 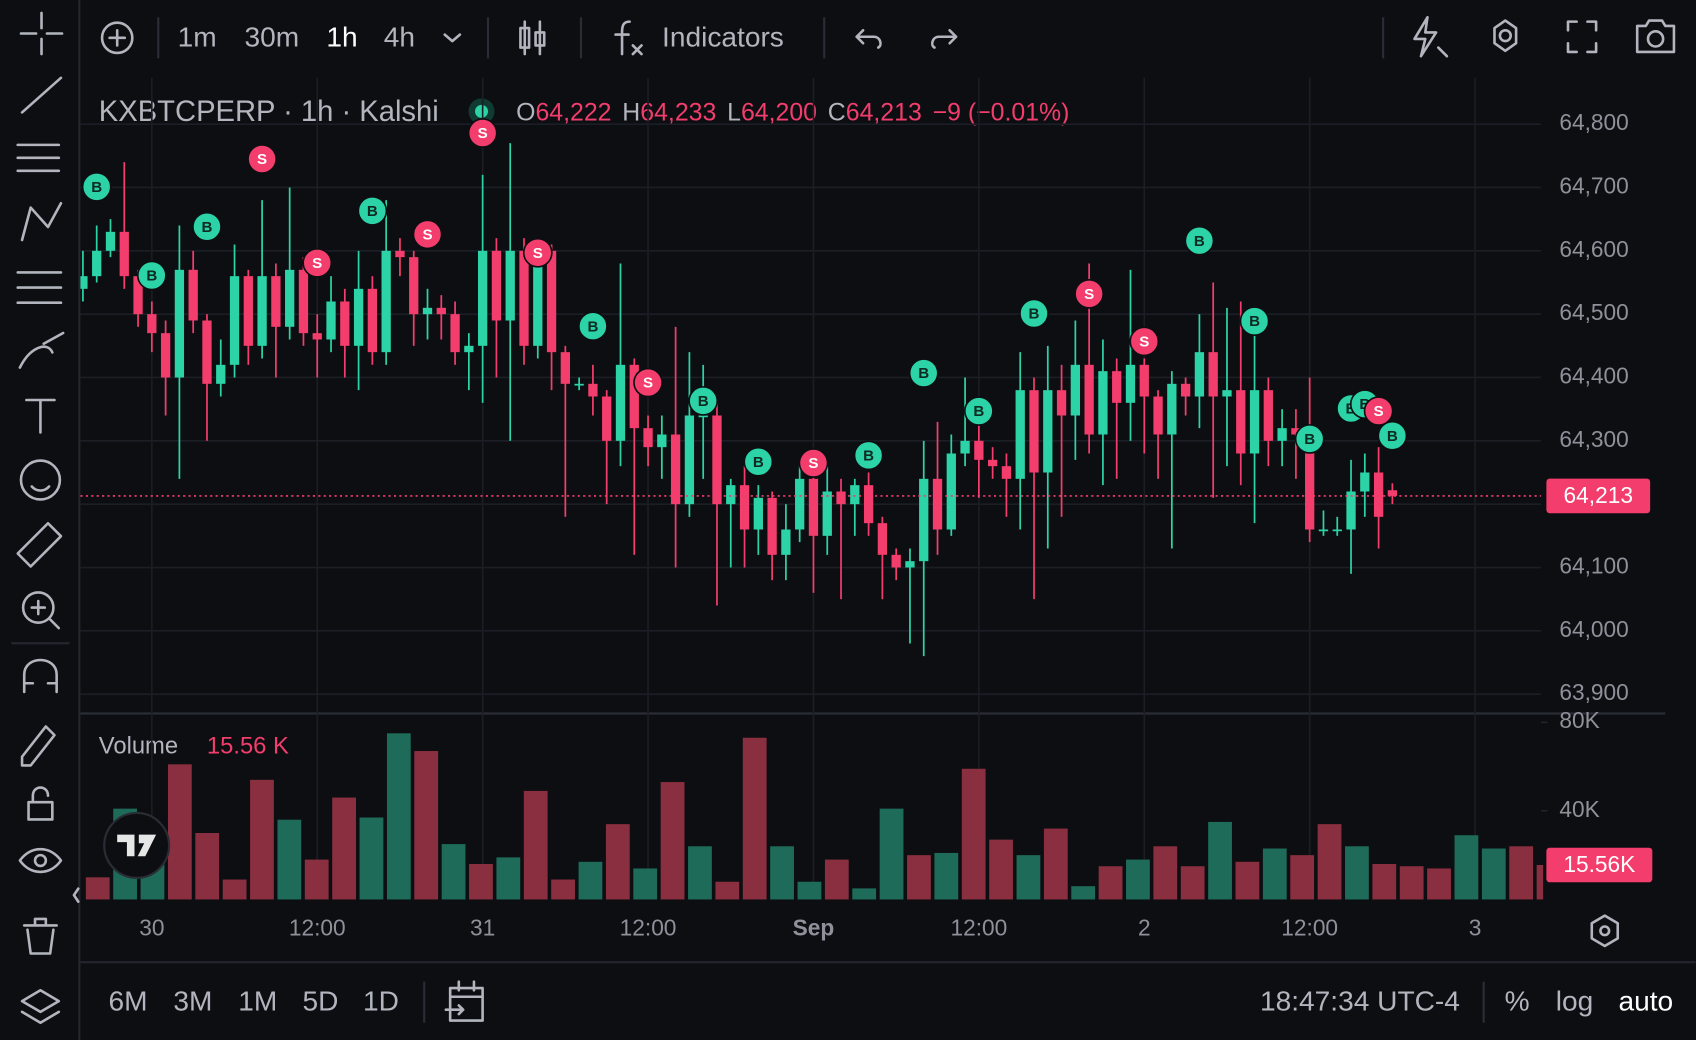 What do you see at coordinates (269, 112) in the screenshot?
I see `symbol-title: KXBTCPERP · 1h · Kalshi` at bounding box center [269, 112].